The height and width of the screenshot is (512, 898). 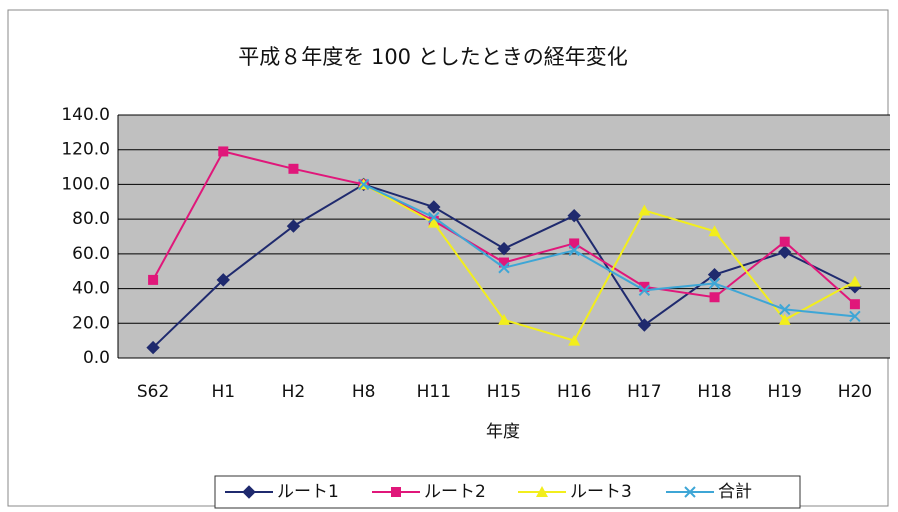 What do you see at coordinates (308, 492) in the screenshot?
I see `legend-label: ルート1` at bounding box center [308, 492].